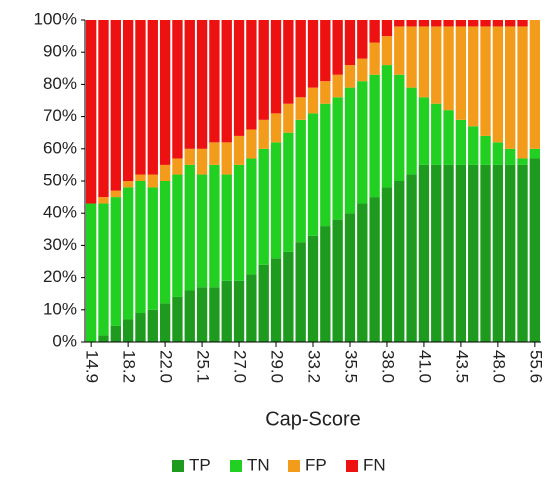 This screenshot has width=546, height=482. Describe the element at coordinates (314, 366) in the screenshot. I see `x-tick-label: 33.2` at that location.